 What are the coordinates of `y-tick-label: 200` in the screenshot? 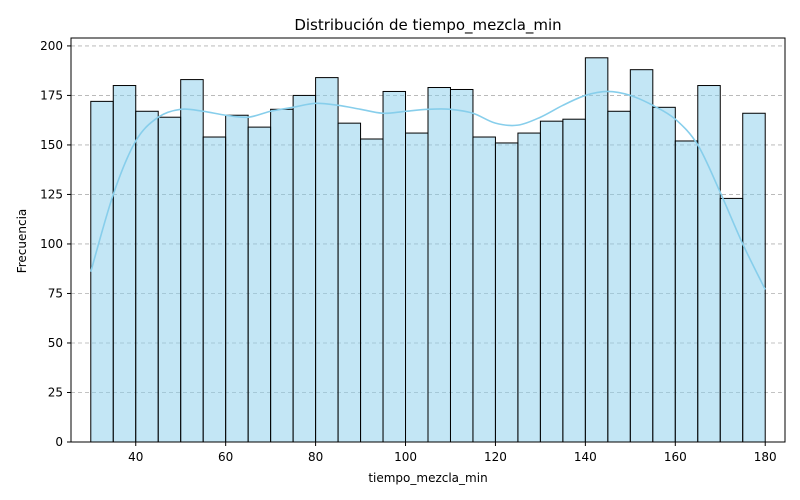 It's located at (51, 46).